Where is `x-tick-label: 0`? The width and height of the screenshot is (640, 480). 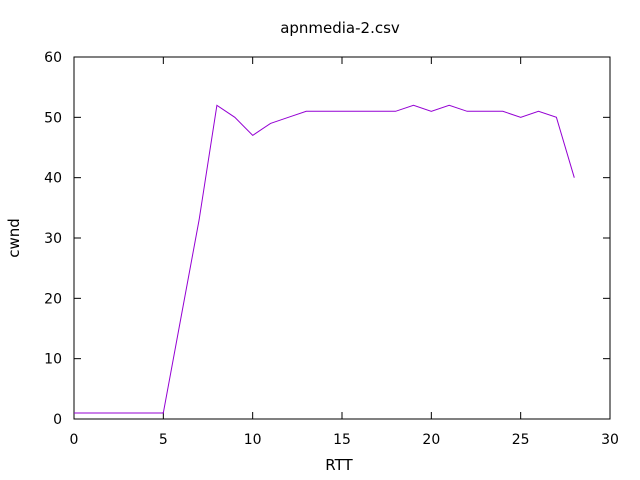 x-tick-label: 0 is located at coordinates (74, 440).